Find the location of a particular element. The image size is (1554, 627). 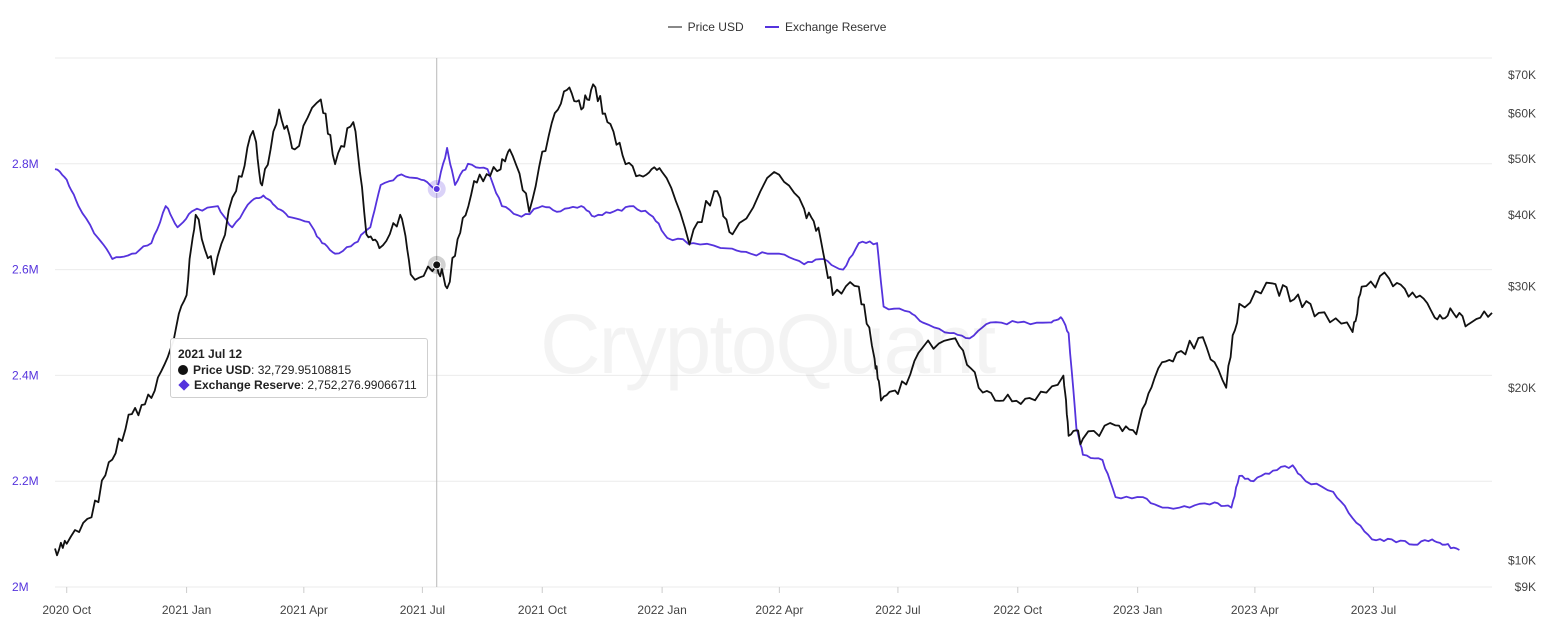

tooltip-reserve-name: Exchange Reserve is located at coordinates (247, 385).